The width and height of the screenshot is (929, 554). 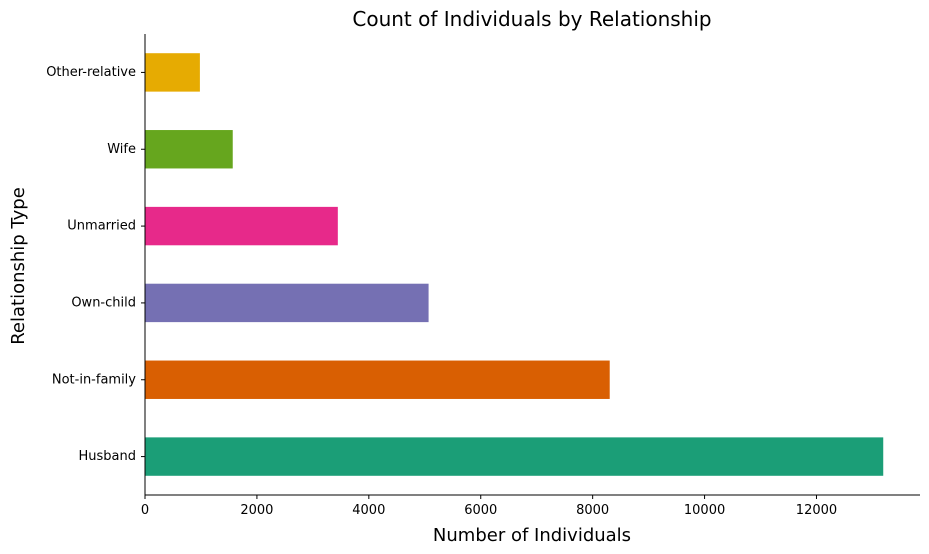 What do you see at coordinates (531, 19) in the screenshot?
I see `chart-title: Count of Individuals by Relationship` at bounding box center [531, 19].